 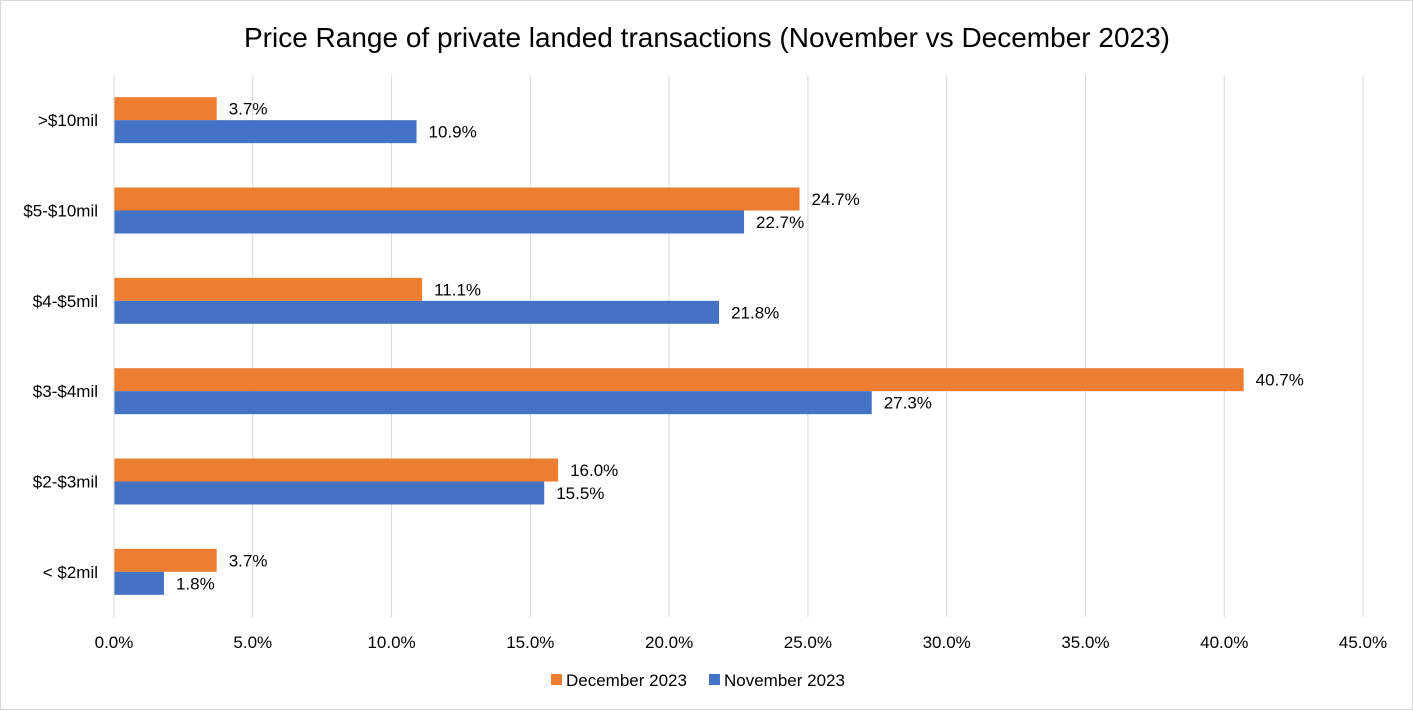 I want to click on y-category-label: >$10mil, so click(x=68, y=120).